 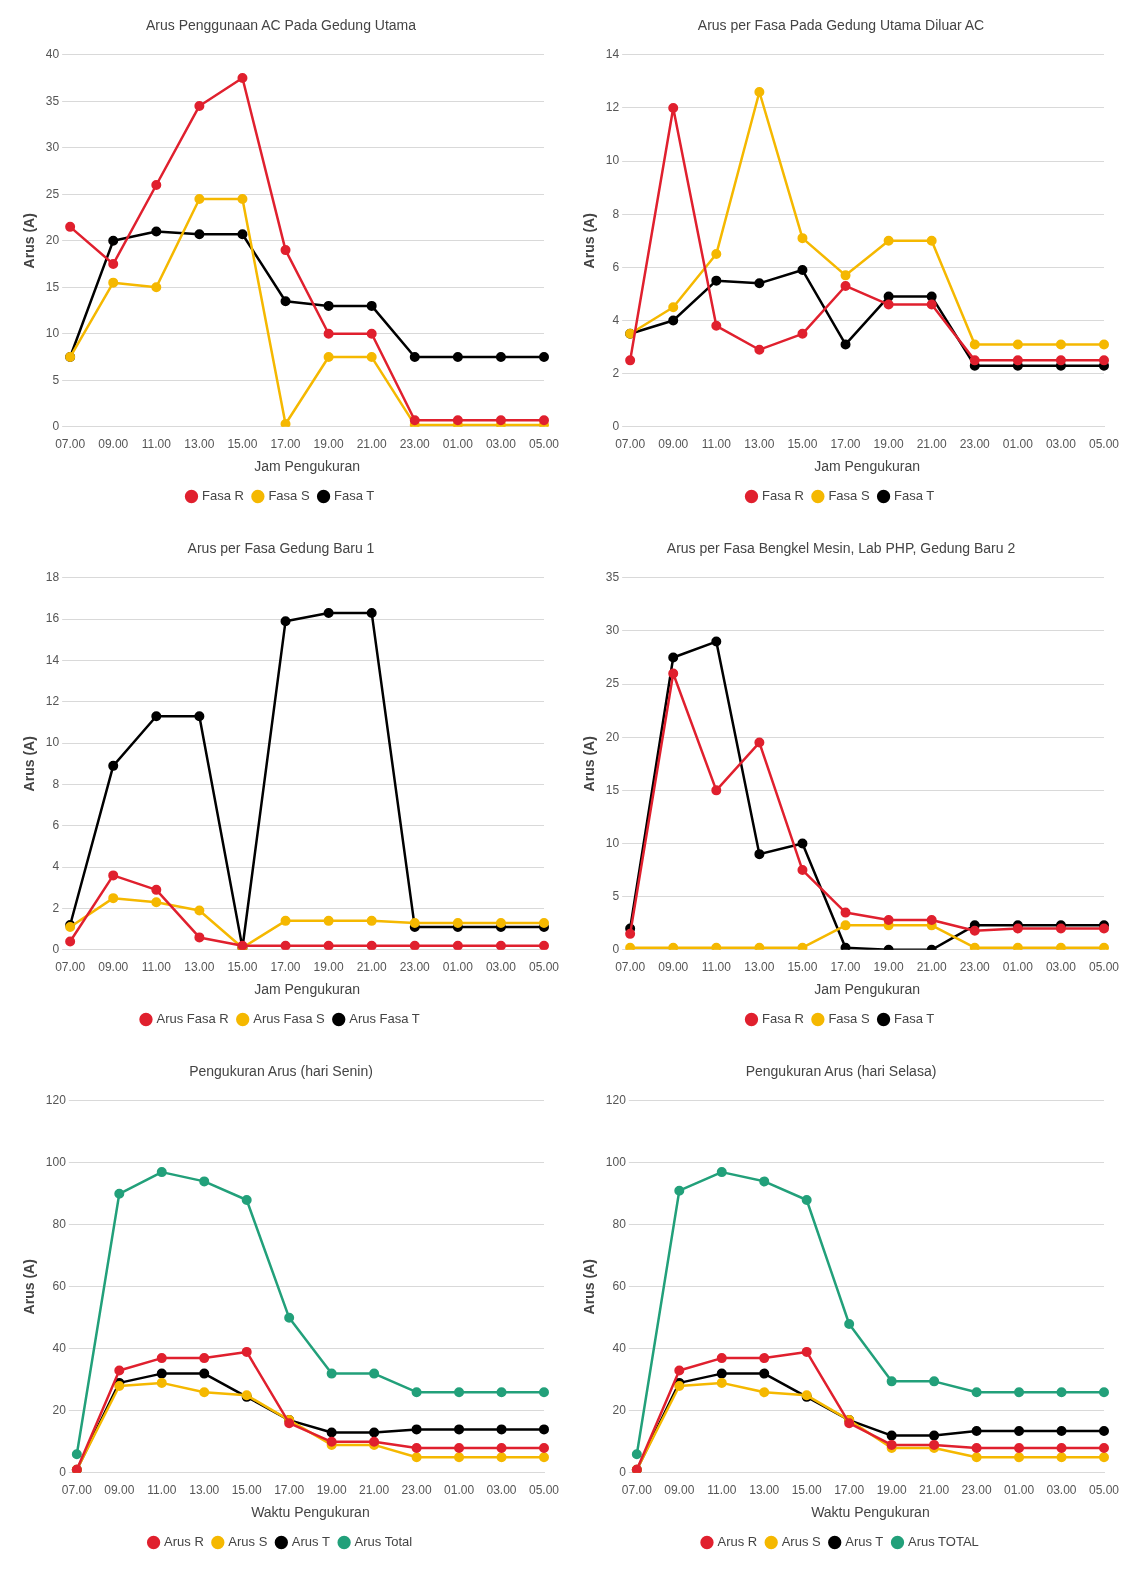 What do you see at coordinates (384, 1019) in the screenshot?
I see `legend-label: Arus Fasa T` at bounding box center [384, 1019].